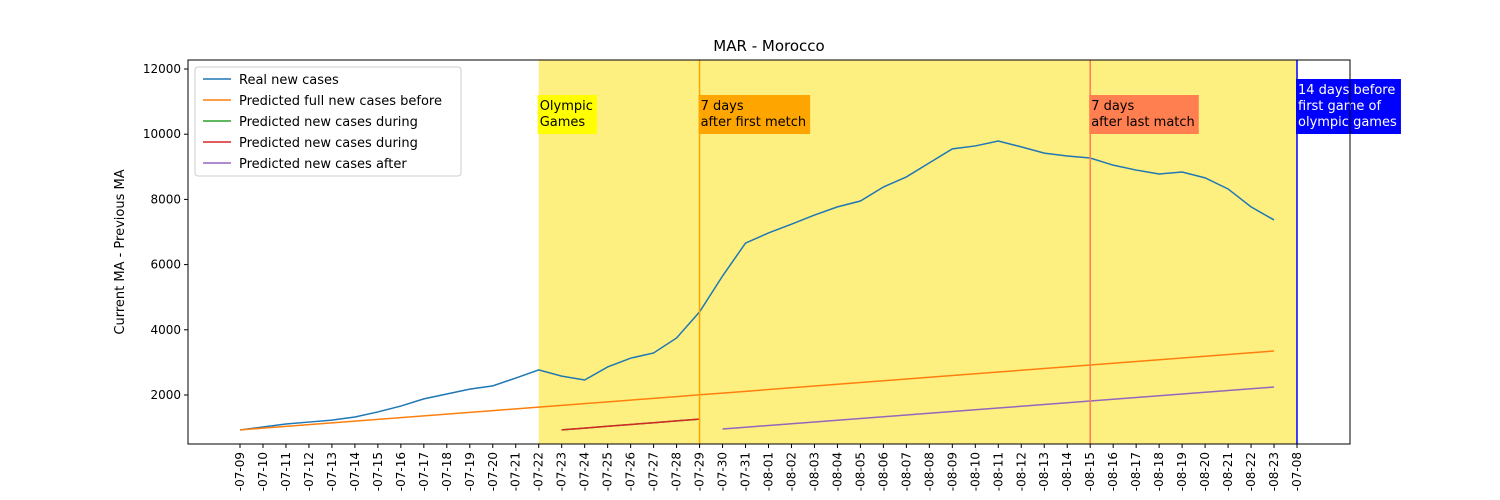  What do you see at coordinates (165, 199) in the screenshot?
I see `y-tick-label: 8000` at bounding box center [165, 199].